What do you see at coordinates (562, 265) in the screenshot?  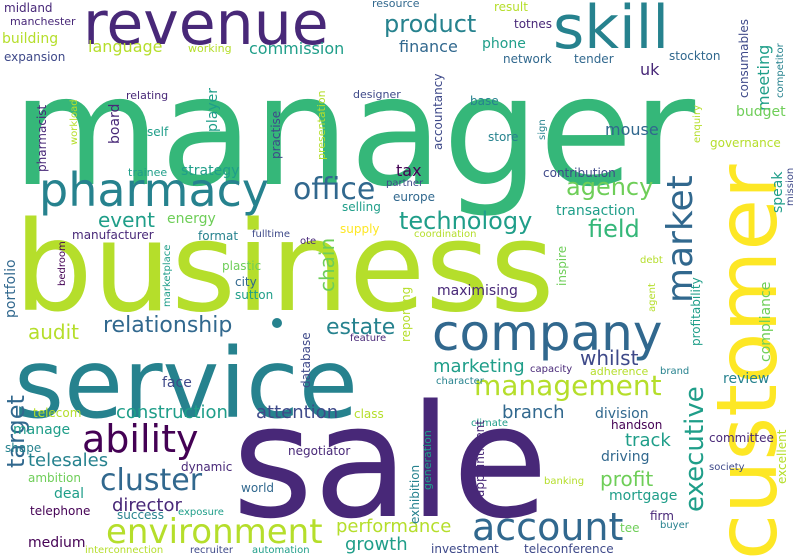 I see `word-inspire: inspire` at bounding box center [562, 265].